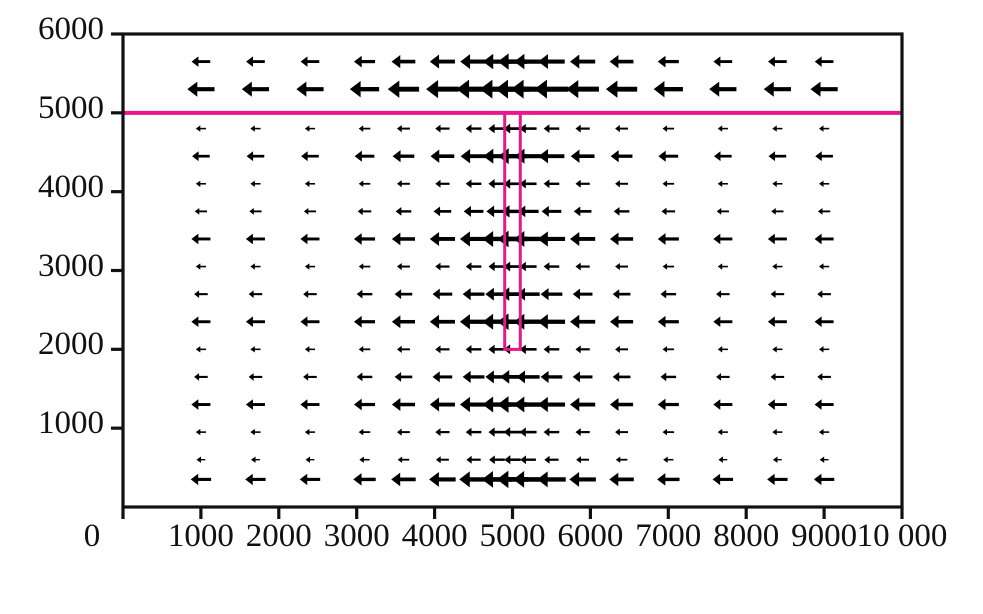 The image size is (983, 614). Describe the element at coordinates (71, 265) in the screenshot. I see `y-tick-label: 3000` at that location.